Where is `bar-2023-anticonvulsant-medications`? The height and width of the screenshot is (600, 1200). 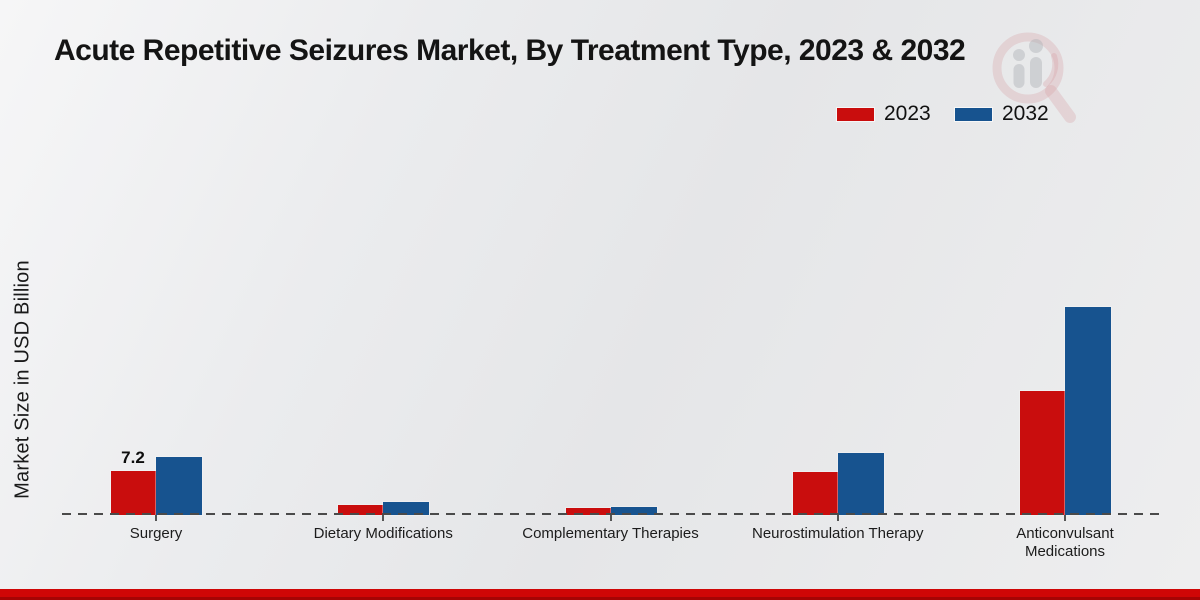
bar-2023-anticonvulsant-medications is located at coordinates (1042, 452).